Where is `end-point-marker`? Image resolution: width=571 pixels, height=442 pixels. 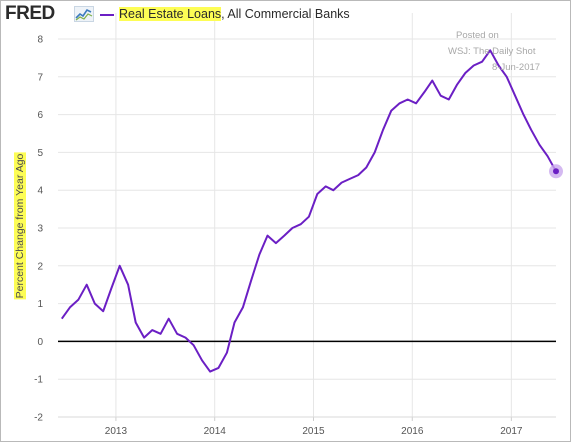 end-point-marker is located at coordinates (556, 171).